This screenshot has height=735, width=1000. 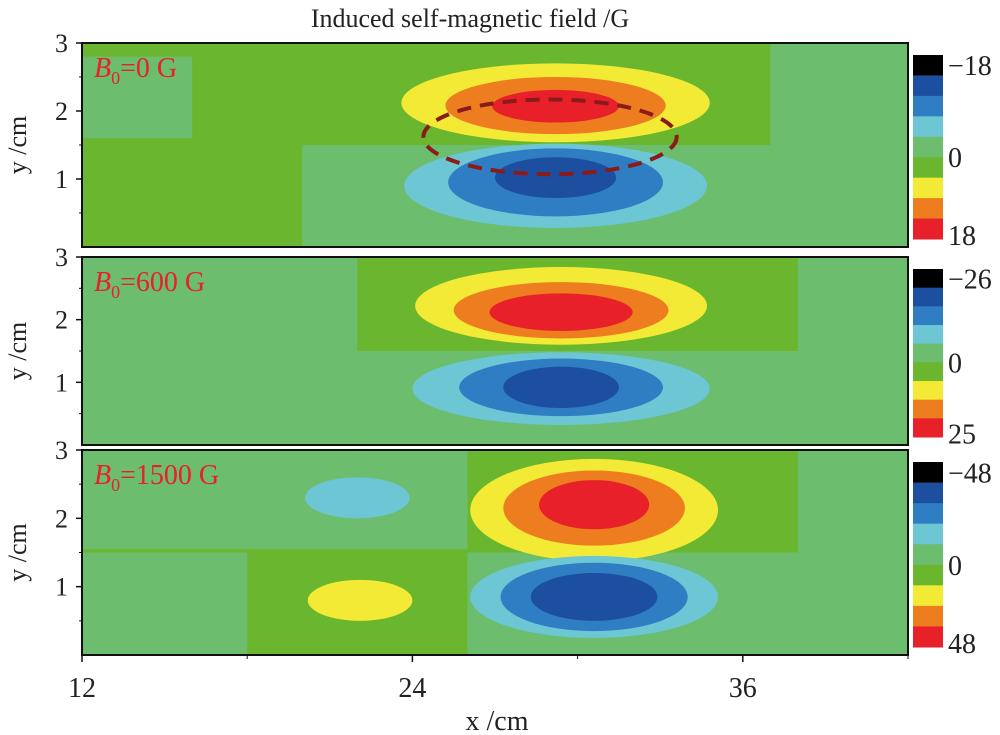 I want to click on colorbar-label: 48, so click(x=962, y=644).